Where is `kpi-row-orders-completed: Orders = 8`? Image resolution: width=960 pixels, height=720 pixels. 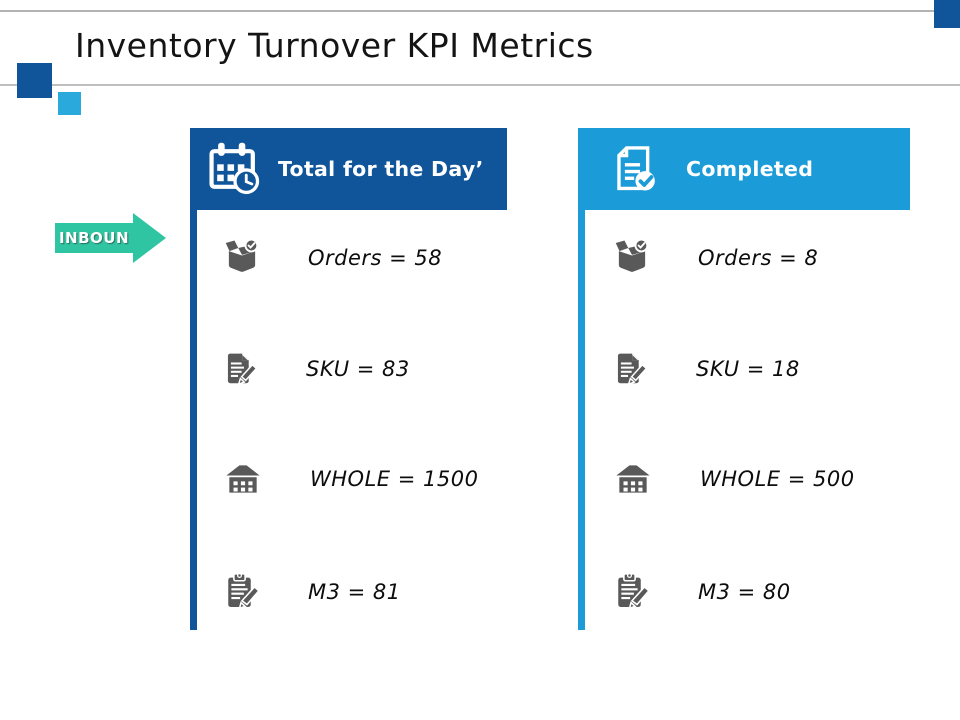
kpi-row-orders-completed: Orders = 8 is located at coordinates (715, 258).